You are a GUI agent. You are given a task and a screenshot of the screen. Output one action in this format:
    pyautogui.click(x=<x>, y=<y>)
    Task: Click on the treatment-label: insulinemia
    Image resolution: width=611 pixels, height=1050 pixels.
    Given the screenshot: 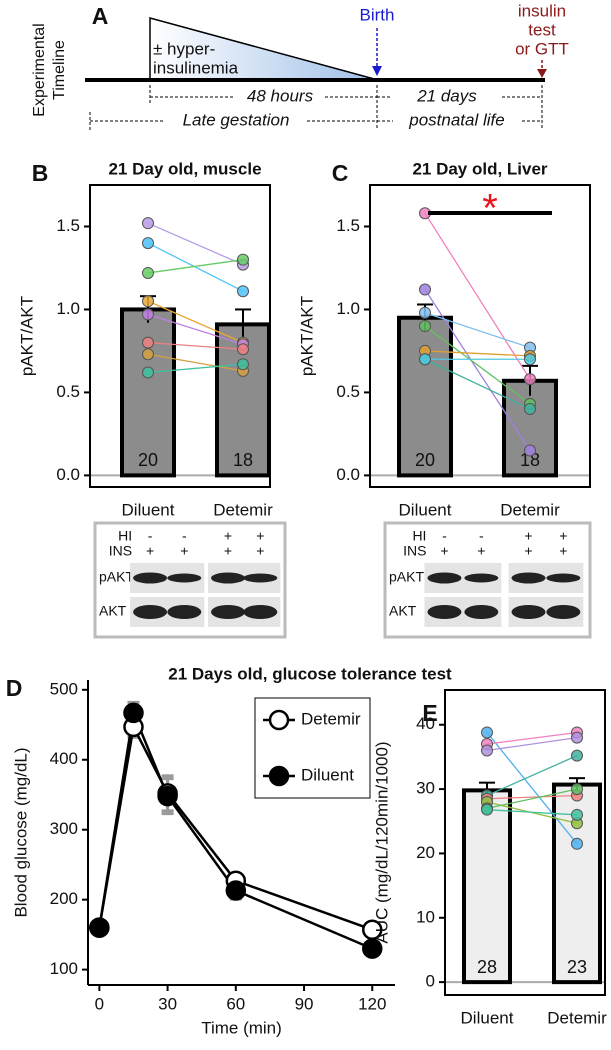 What is the action you would take?
    pyautogui.click(x=196, y=67)
    